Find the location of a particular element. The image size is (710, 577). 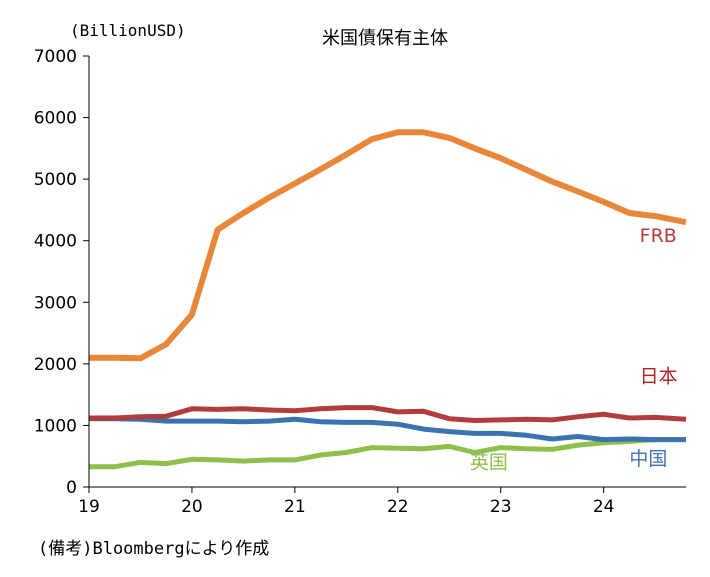

x-axis-ticks: 19 20 21 22 23 24 is located at coordinates (346, 502).